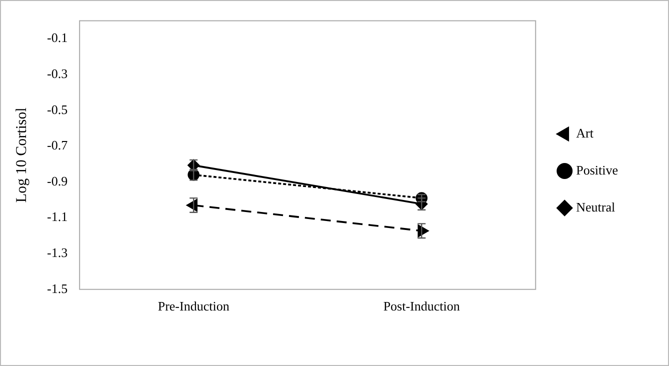 This screenshot has width=669, height=366. What do you see at coordinates (57, 252) in the screenshot?
I see `y-tick-label: -1.3` at bounding box center [57, 252].